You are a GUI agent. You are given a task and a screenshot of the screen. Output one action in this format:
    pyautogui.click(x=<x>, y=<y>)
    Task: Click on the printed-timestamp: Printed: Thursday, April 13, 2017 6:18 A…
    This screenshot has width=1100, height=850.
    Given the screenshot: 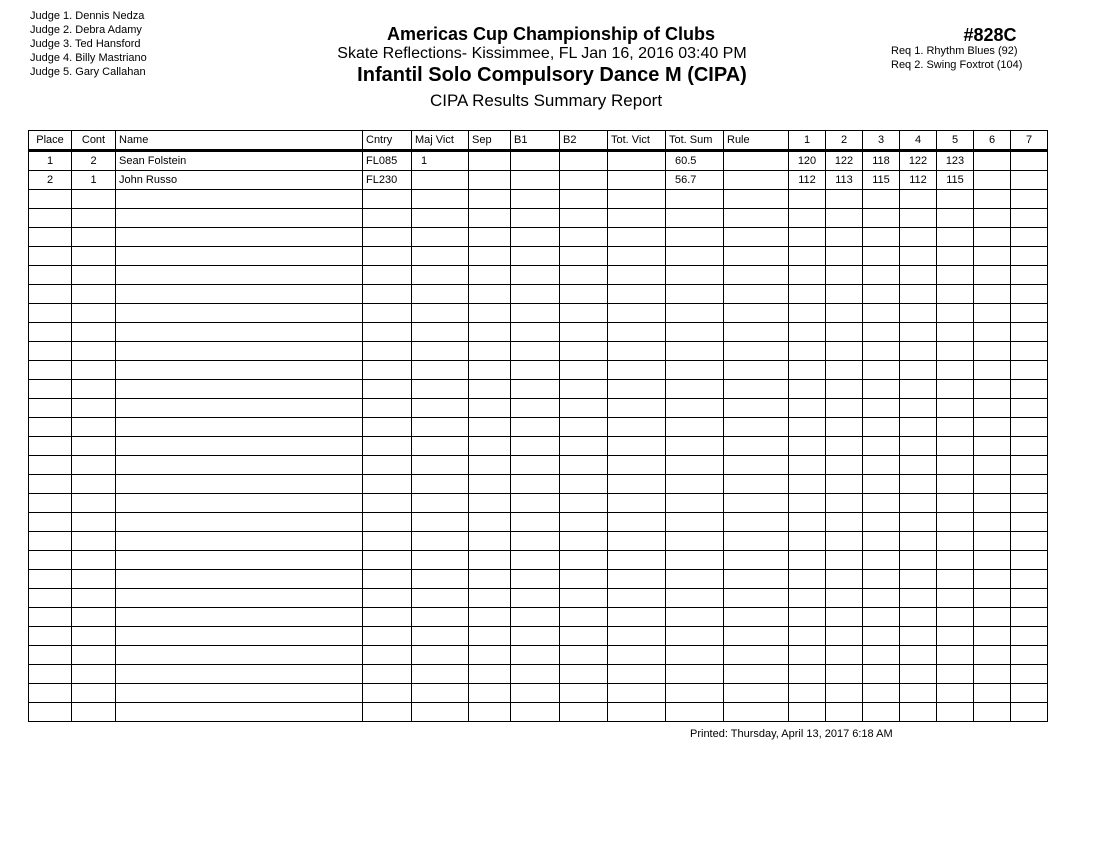 What is the action you would take?
    pyautogui.click(x=791, y=734)
    